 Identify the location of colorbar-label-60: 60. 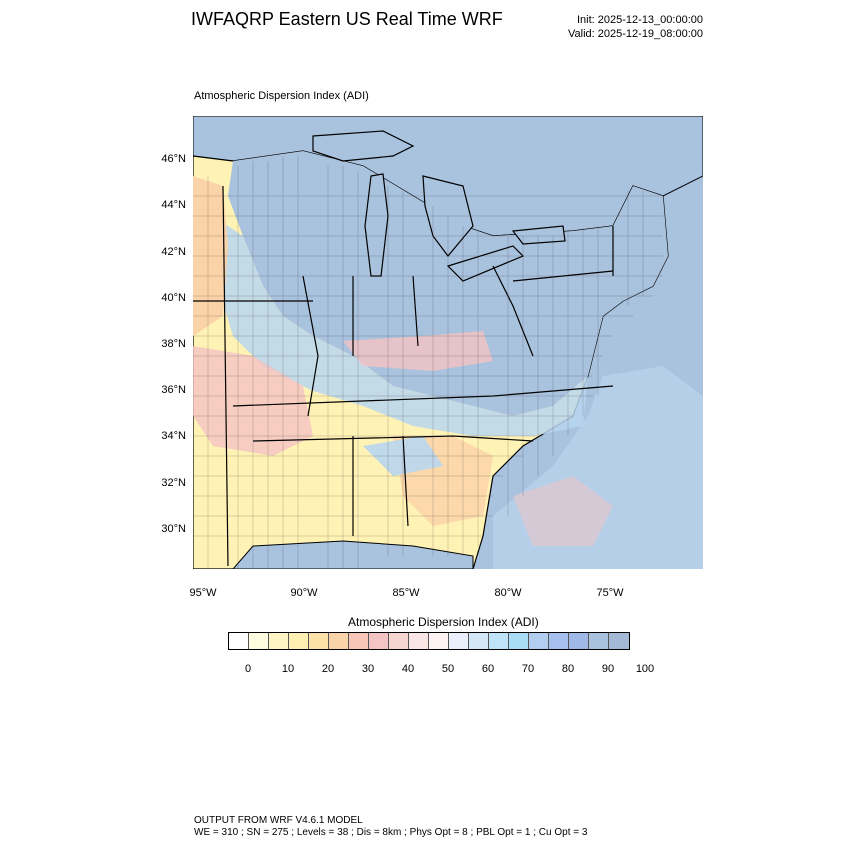
(488, 669).